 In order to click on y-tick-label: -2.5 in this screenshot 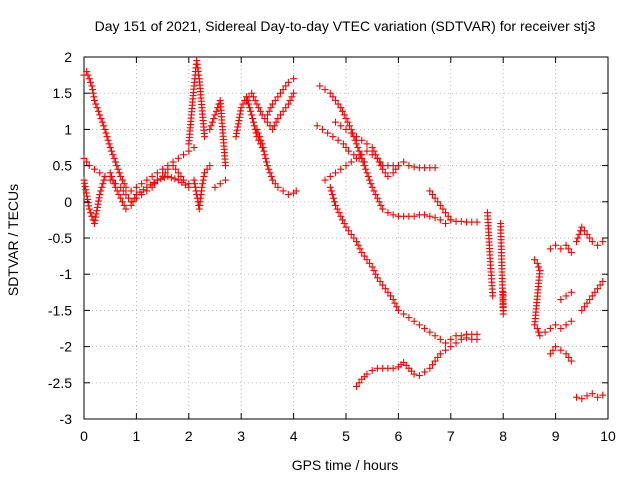, I will do `click(60, 383)`.